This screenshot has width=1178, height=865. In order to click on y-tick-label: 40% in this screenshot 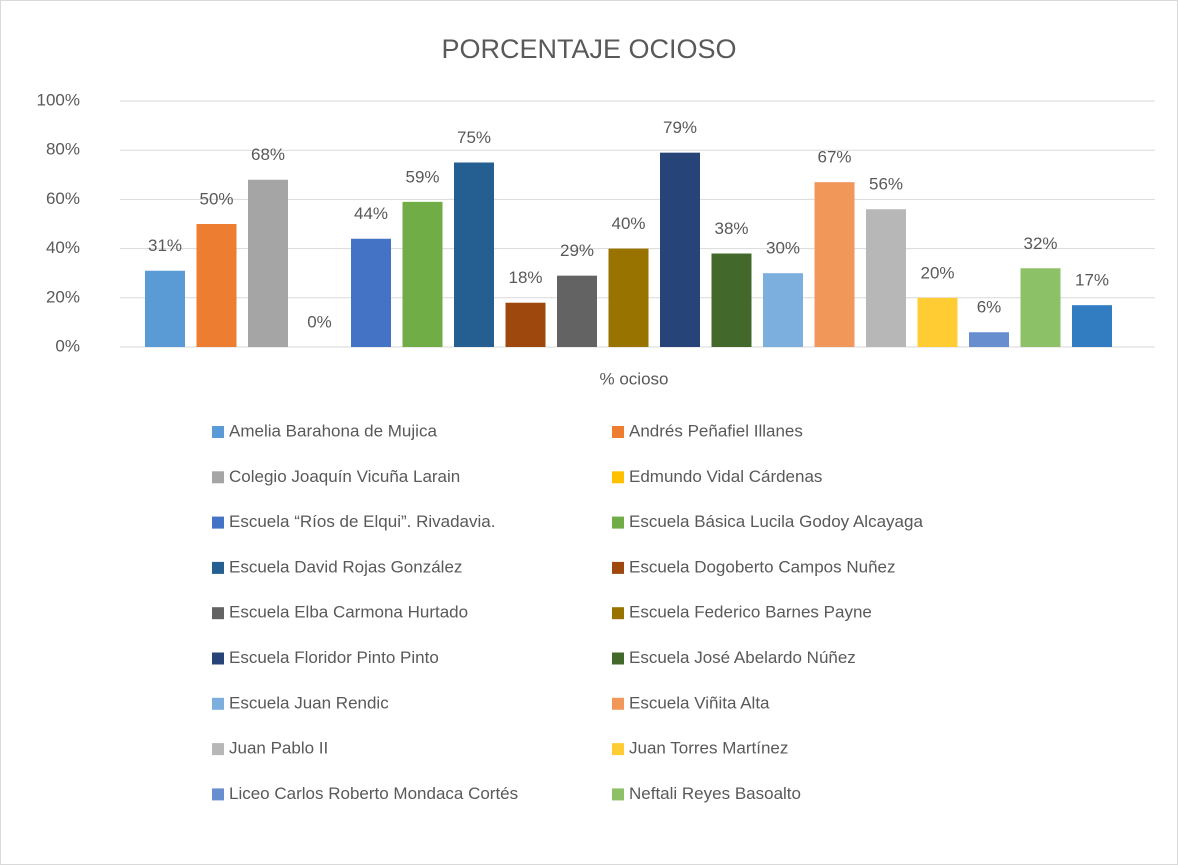, I will do `click(63, 247)`.